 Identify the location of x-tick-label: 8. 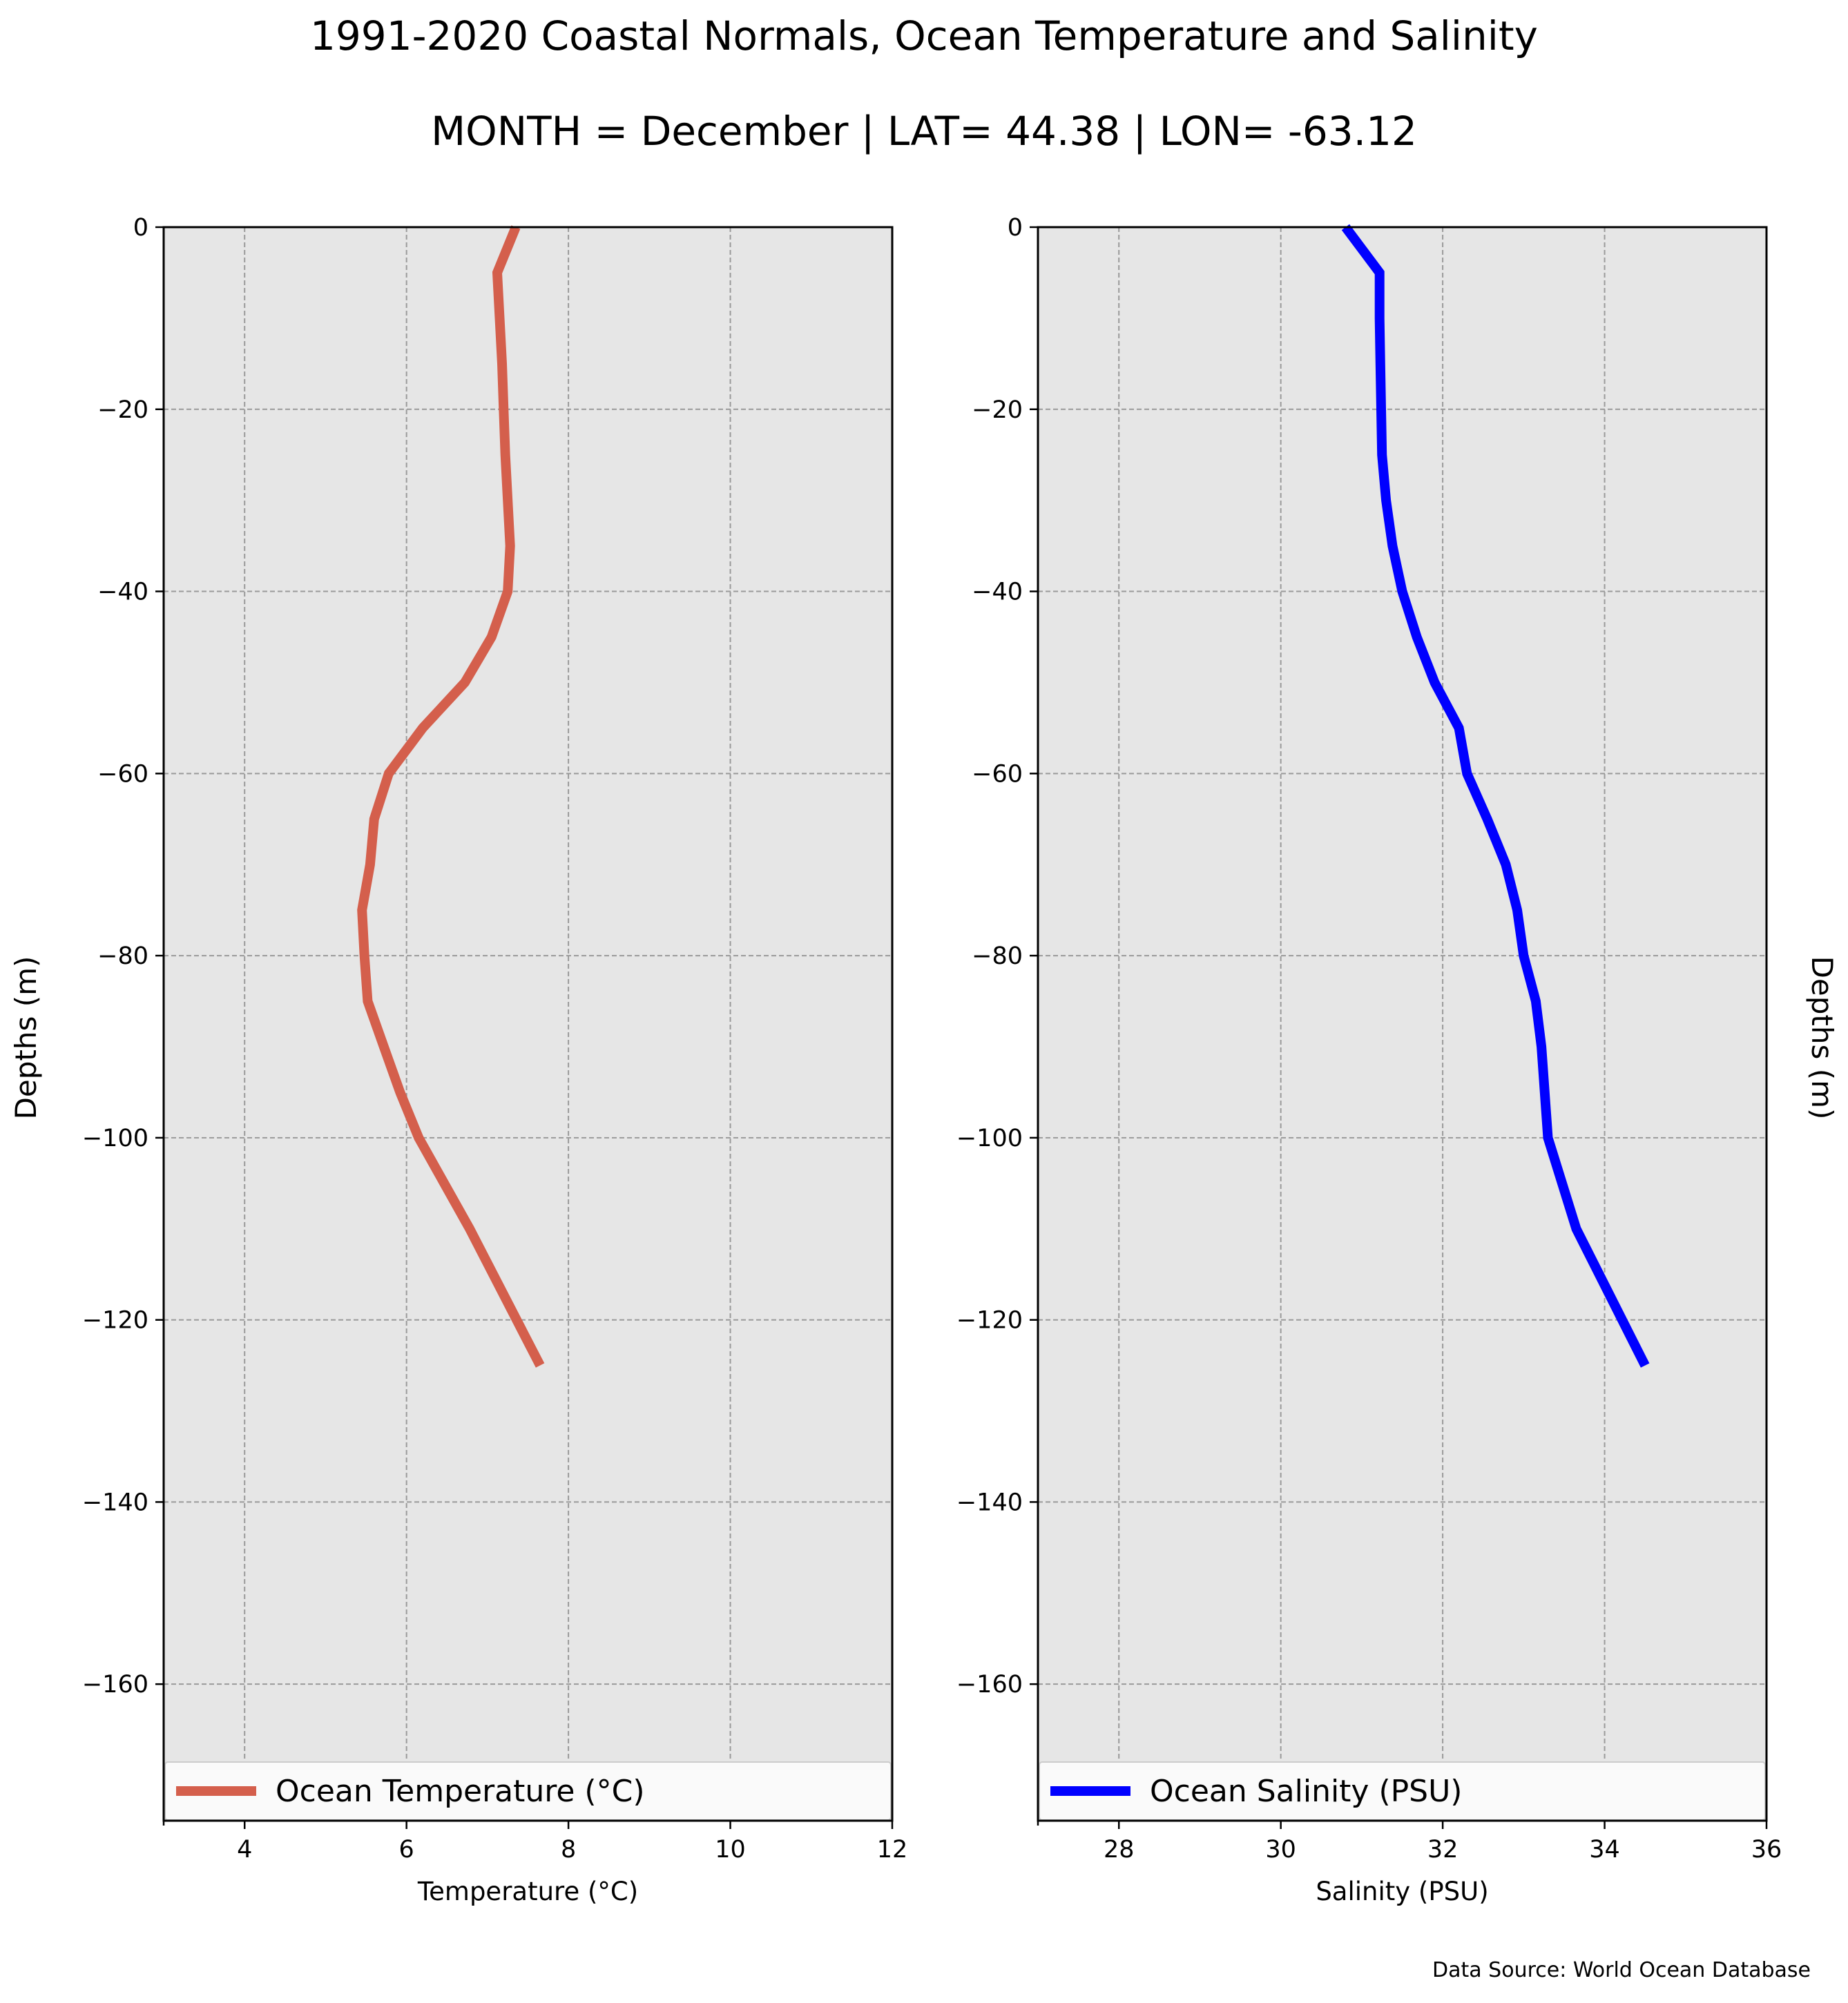
(568, 1850).